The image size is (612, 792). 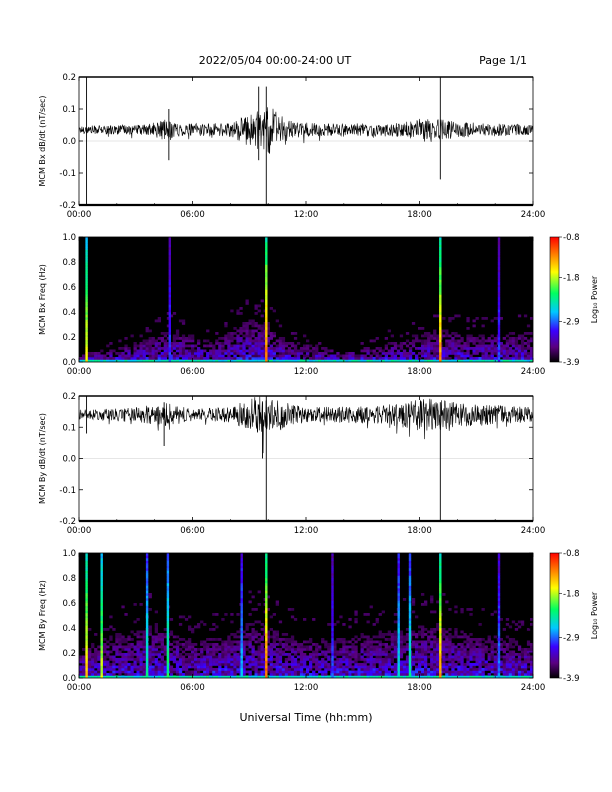 I want to click on y-axis-label: MCM By dB/dt (nT/sec), so click(x=42, y=458).